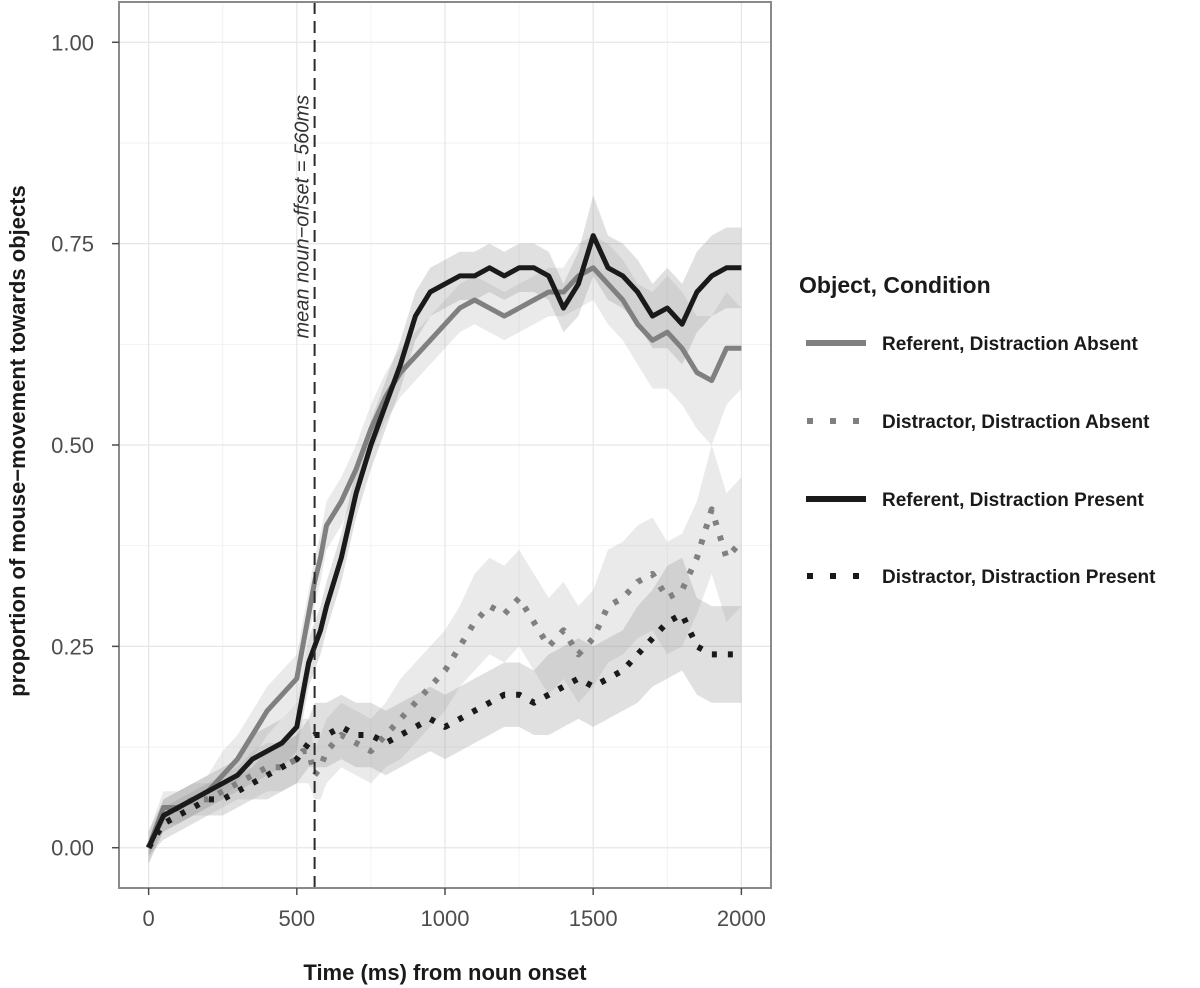 The width and height of the screenshot is (1200, 988). What do you see at coordinates (1016, 422) in the screenshot?
I see `legend-label: Distractor, Distraction Absent` at bounding box center [1016, 422].